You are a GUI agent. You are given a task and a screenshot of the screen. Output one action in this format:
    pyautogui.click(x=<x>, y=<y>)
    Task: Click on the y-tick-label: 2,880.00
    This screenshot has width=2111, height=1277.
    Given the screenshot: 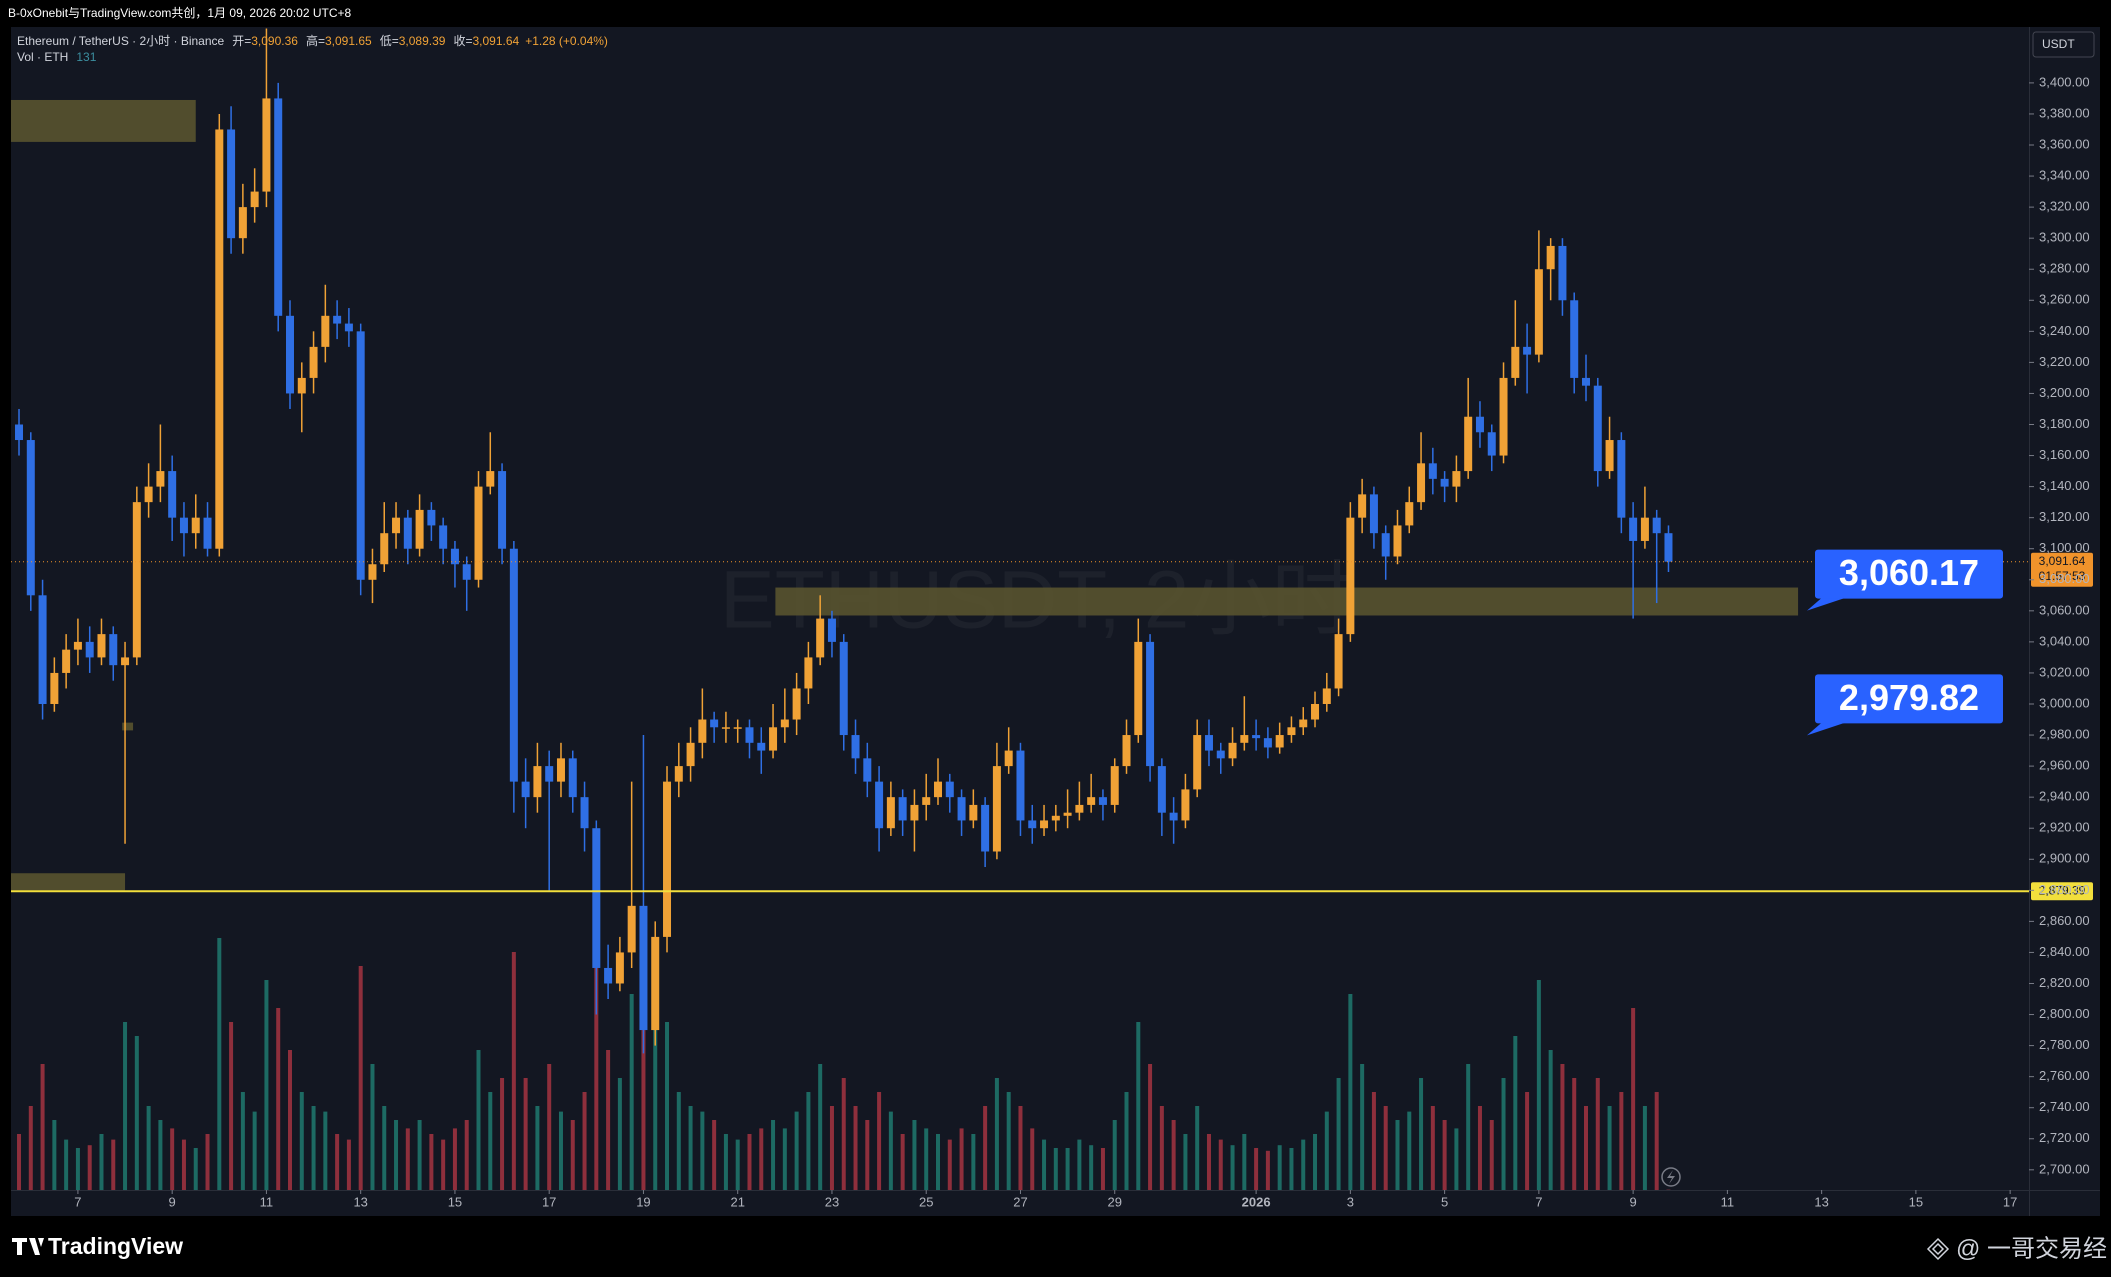 What is the action you would take?
    pyautogui.click(x=2064, y=889)
    